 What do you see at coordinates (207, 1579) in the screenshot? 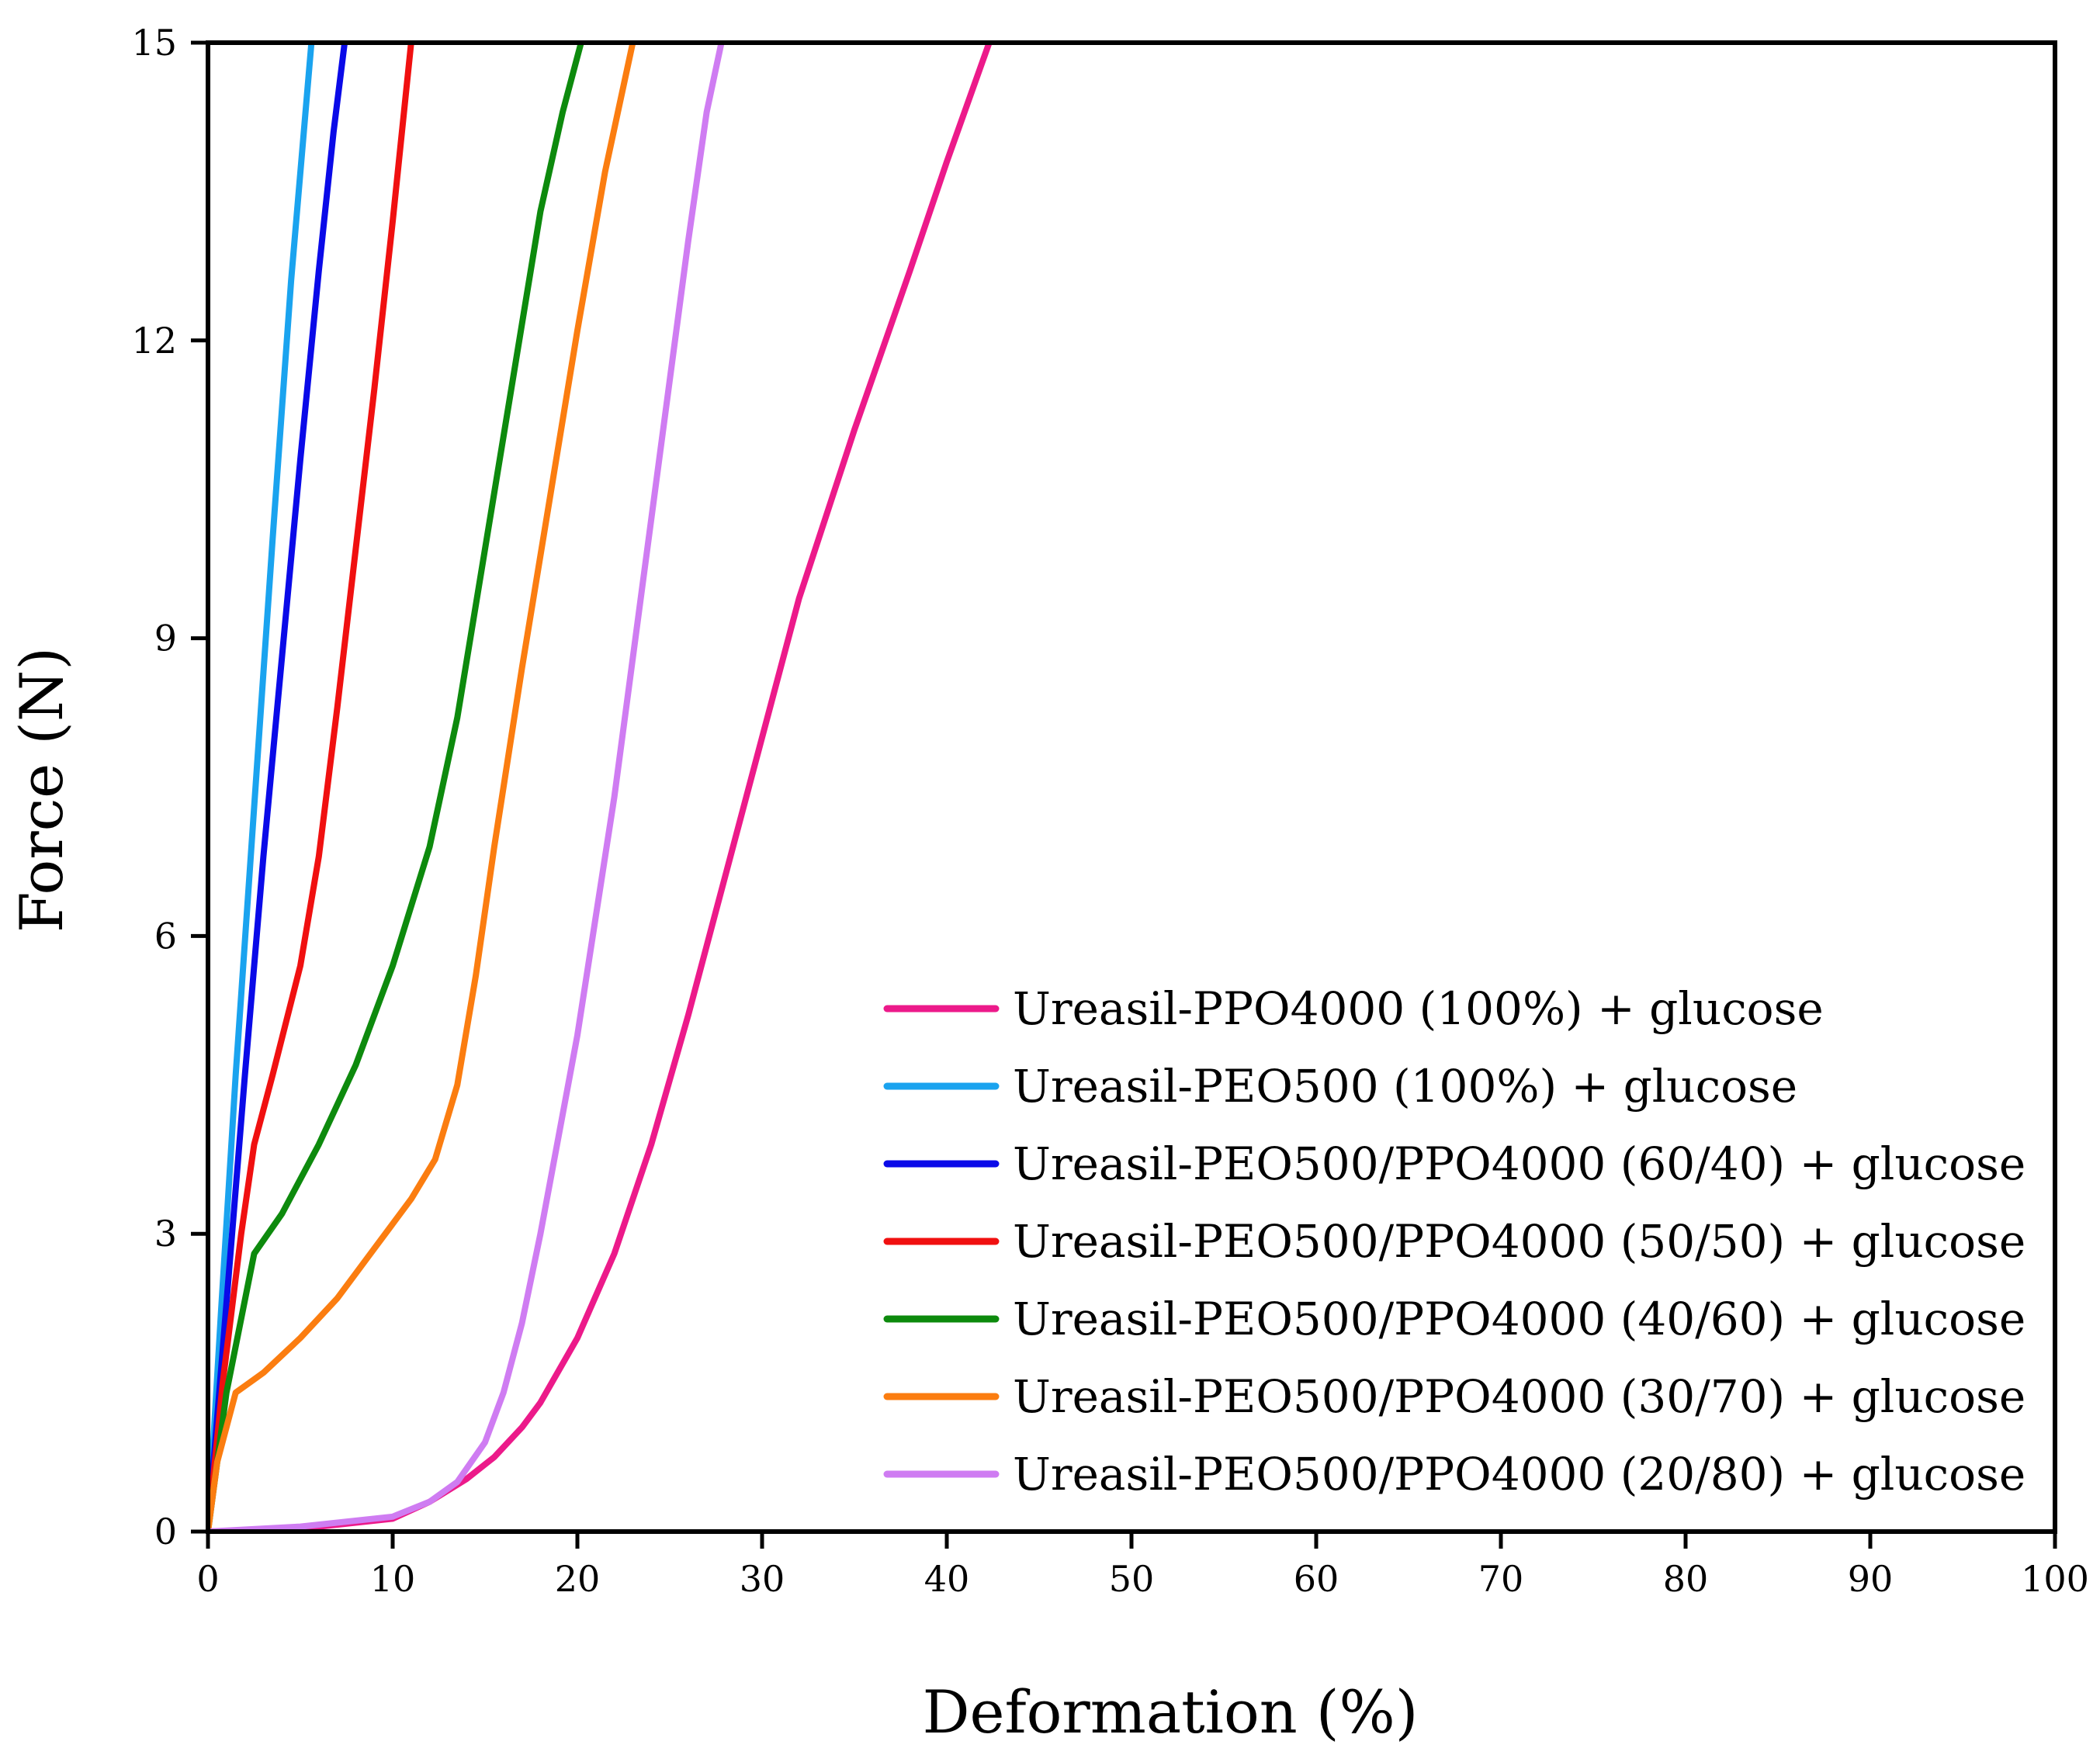
I see `x-tick-label: 0` at bounding box center [207, 1579].